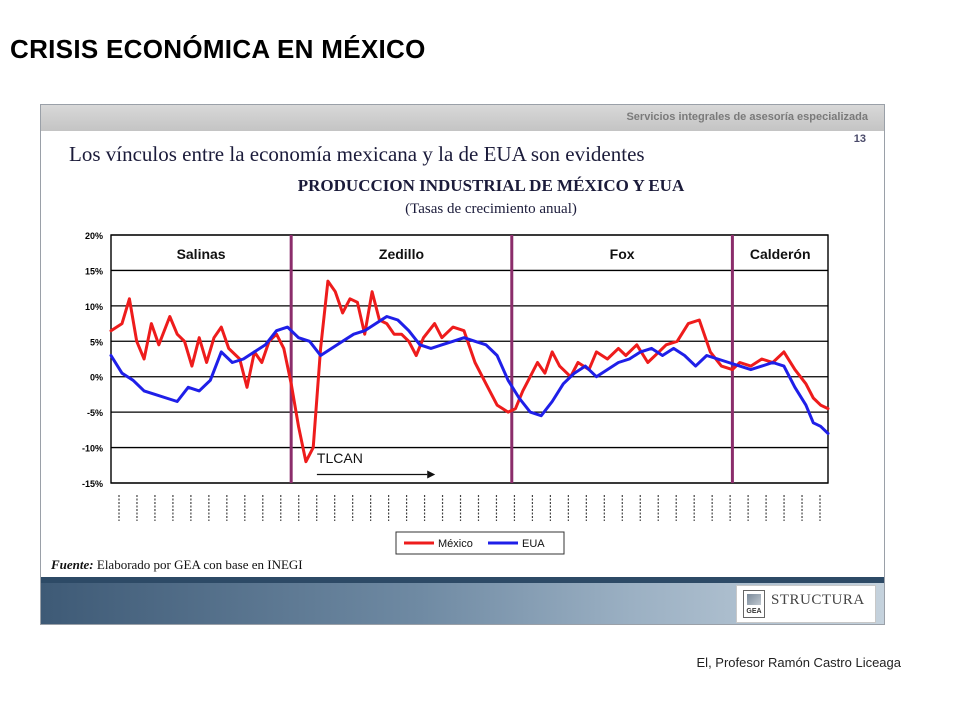 This screenshot has width=960, height=720. I want to click on series-line-eua, so click(469, 375).